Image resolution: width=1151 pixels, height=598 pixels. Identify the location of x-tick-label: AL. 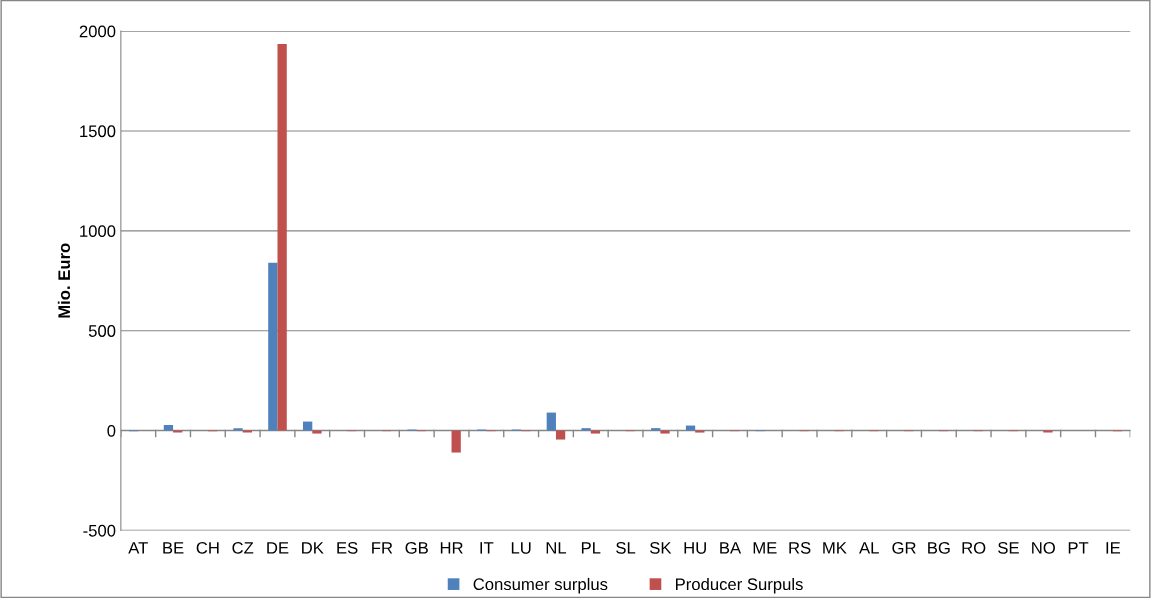
(869, 548).